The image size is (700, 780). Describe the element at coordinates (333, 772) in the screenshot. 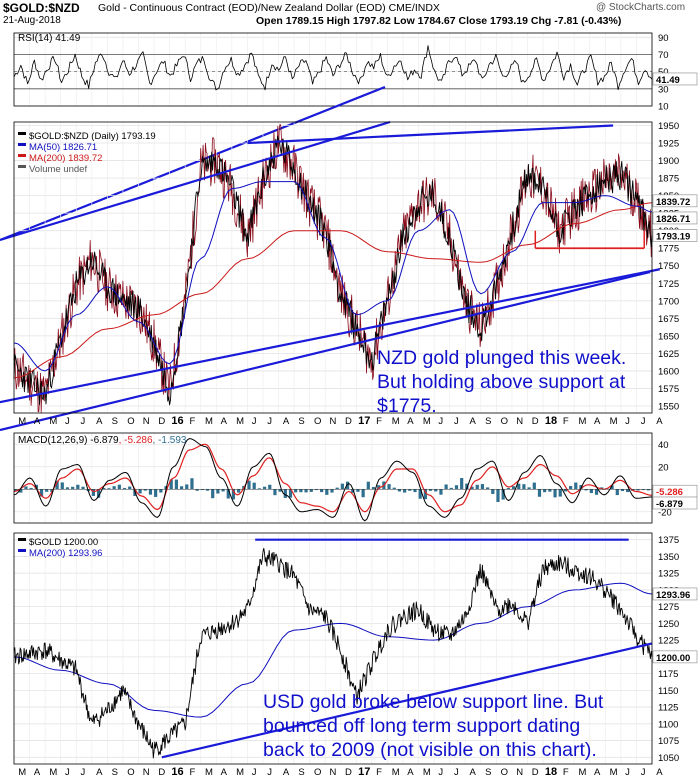

I see `usd-x-tick: N` at that location.